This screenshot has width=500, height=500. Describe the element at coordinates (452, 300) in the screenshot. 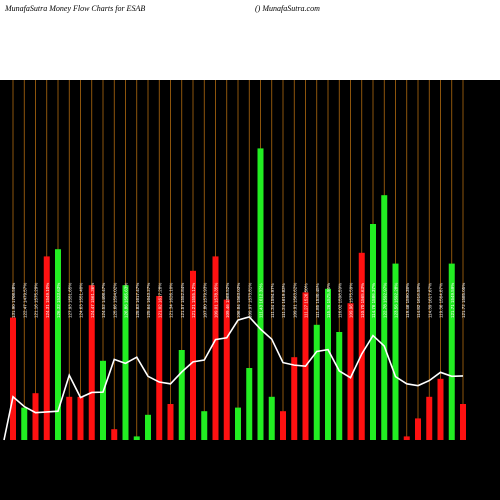

I see `x-tick-label: 121.71 1549.59%` at that location.